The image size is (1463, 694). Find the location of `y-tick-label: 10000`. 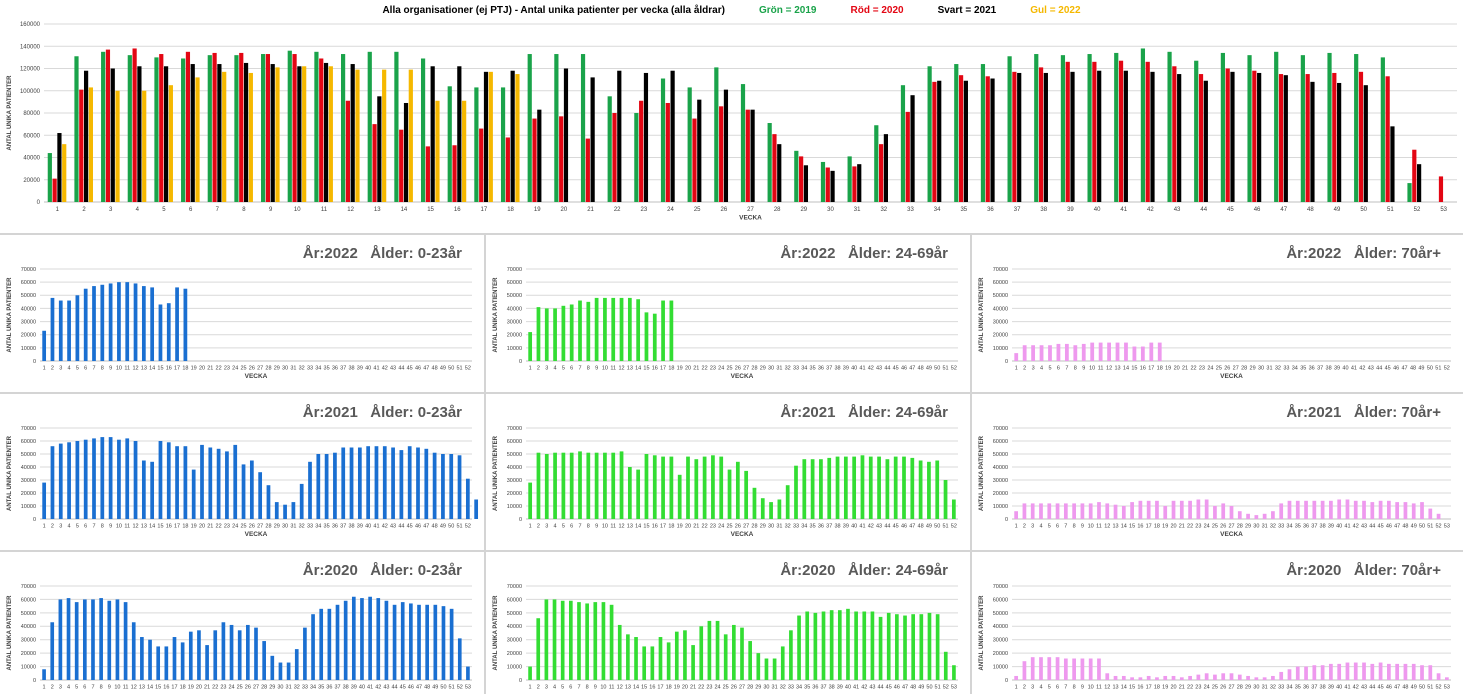

y-tick-label: 10000 is located at coordinates (28, 349).